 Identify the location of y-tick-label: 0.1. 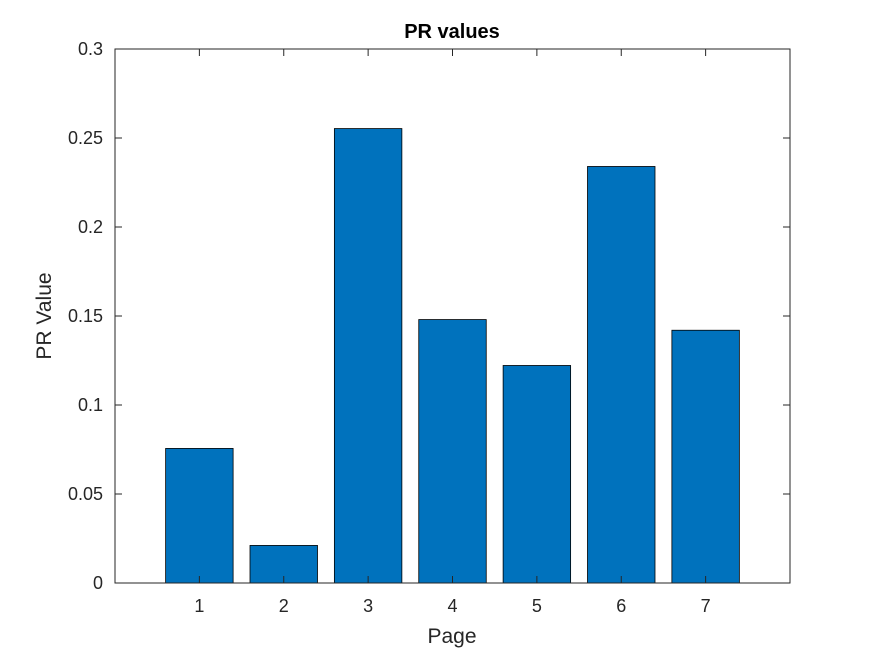
(90, 405).